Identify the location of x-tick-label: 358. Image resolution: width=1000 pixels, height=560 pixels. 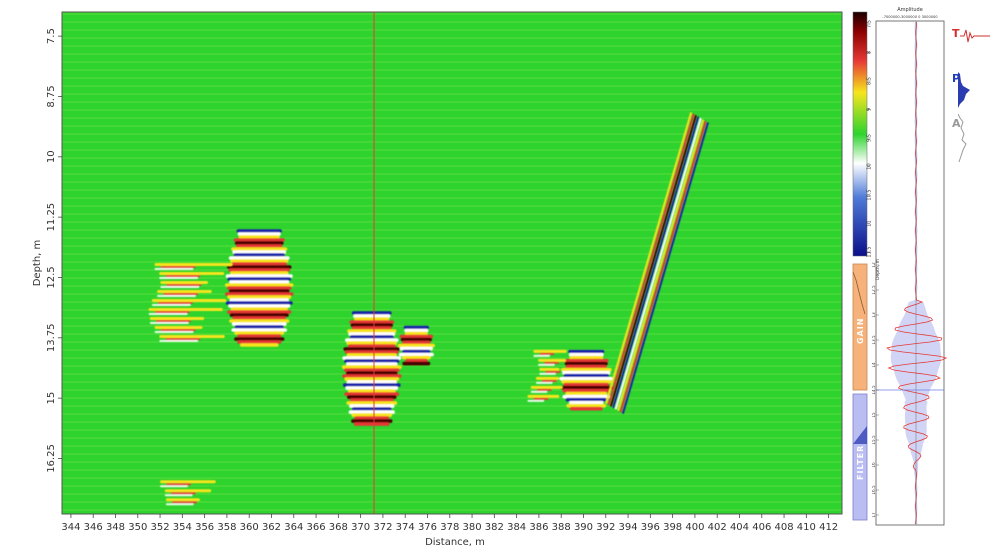
(226, 527).